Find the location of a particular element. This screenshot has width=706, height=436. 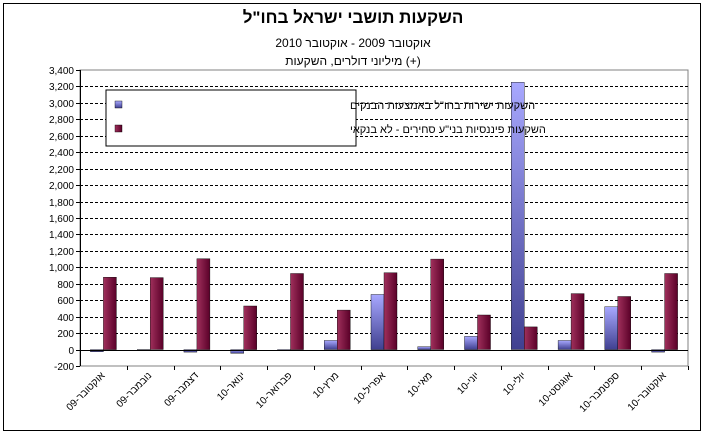

y-tick-label: 1,000 is located at coordinates (61, 268).